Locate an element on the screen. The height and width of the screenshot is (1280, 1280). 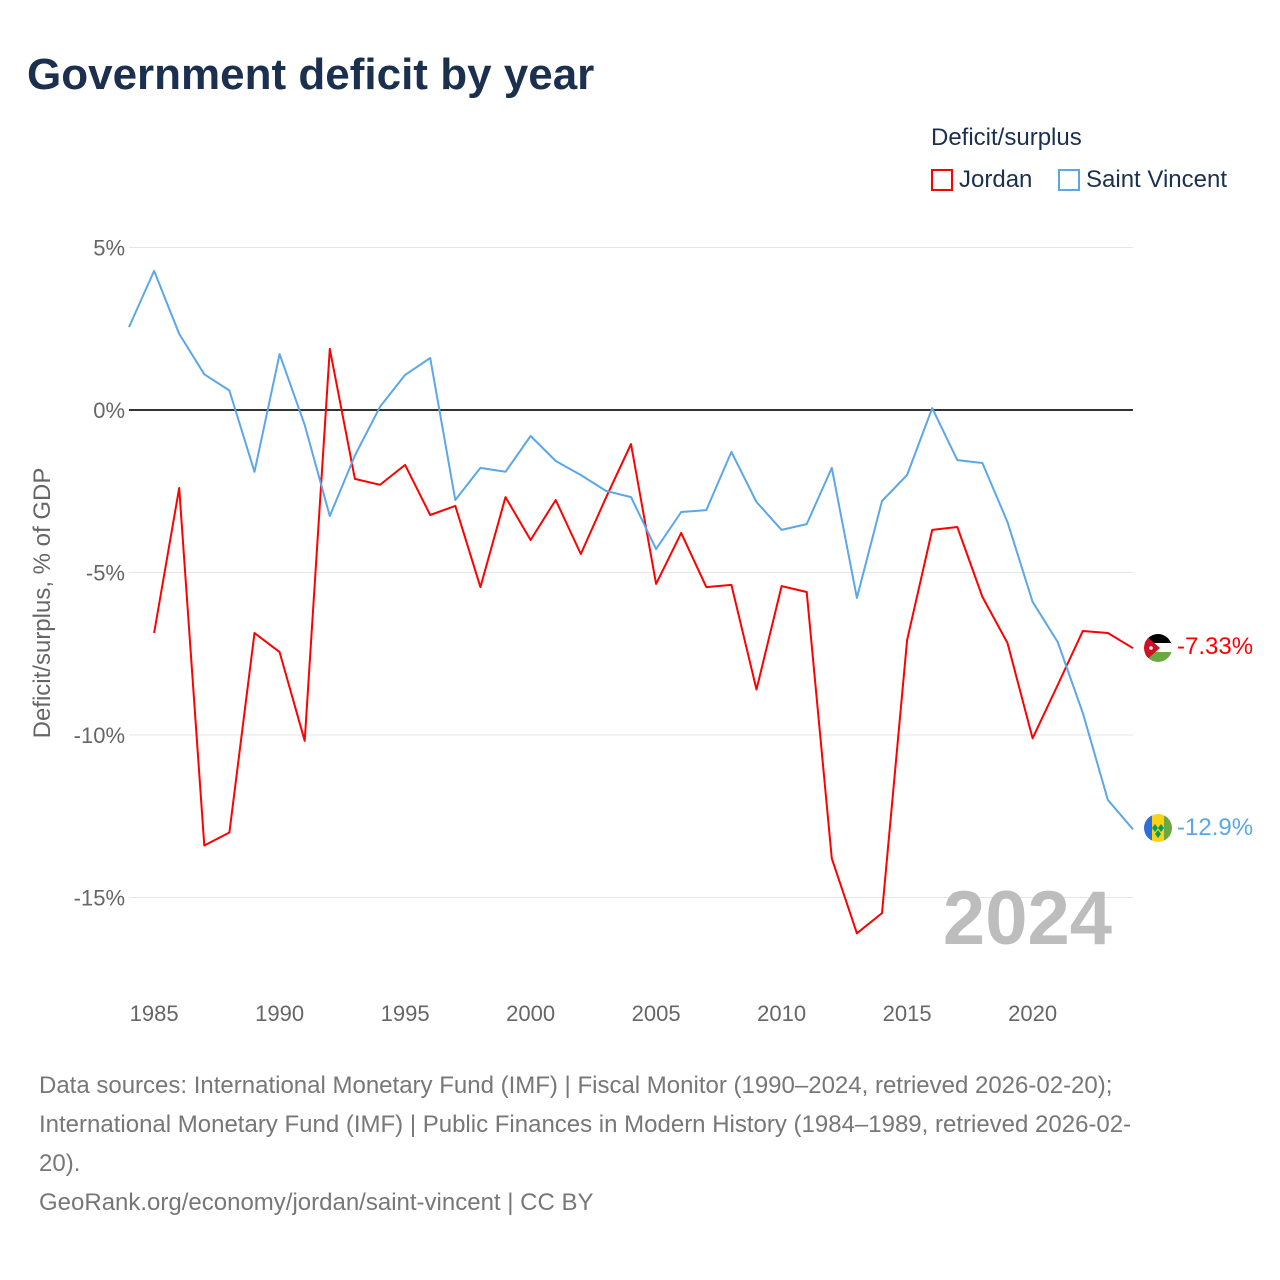
y-tick-label: -10% is located at coordinates (99, 735).